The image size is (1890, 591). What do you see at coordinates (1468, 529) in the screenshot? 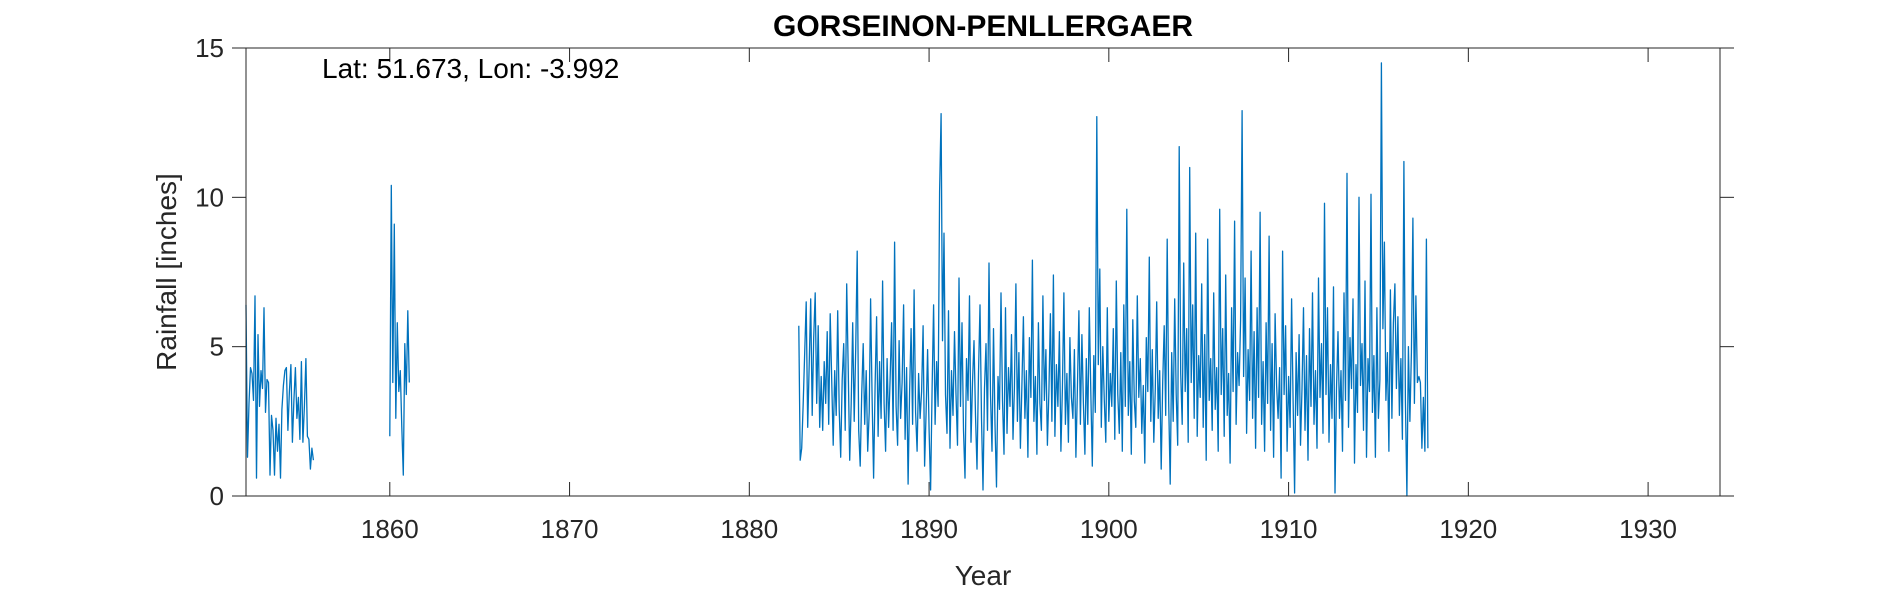
I see `x-tick-label: 1920` at bounding box center [1468, 529].